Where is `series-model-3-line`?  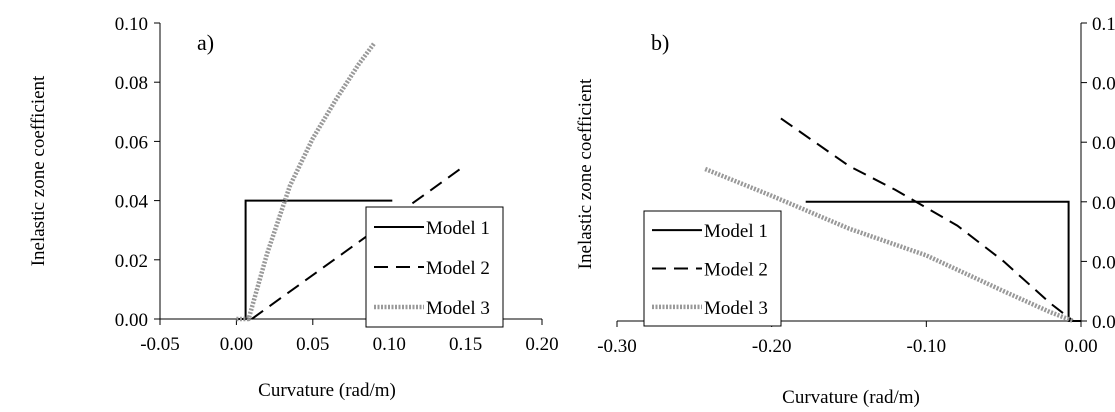
series-model-3-line is located at coordinates (305, 181).